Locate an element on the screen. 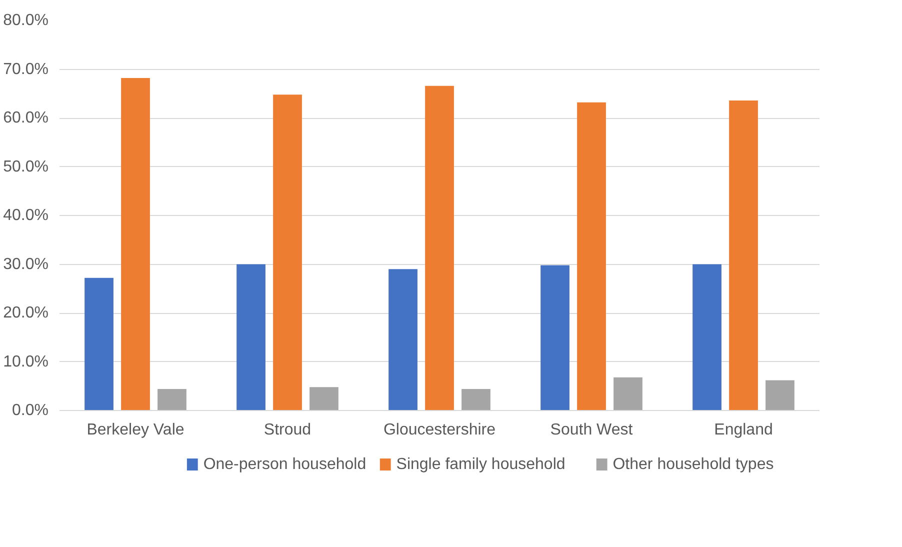 The image size is (902, 547). y-tick-label: 10.0% is located at coordinates (26, 361).